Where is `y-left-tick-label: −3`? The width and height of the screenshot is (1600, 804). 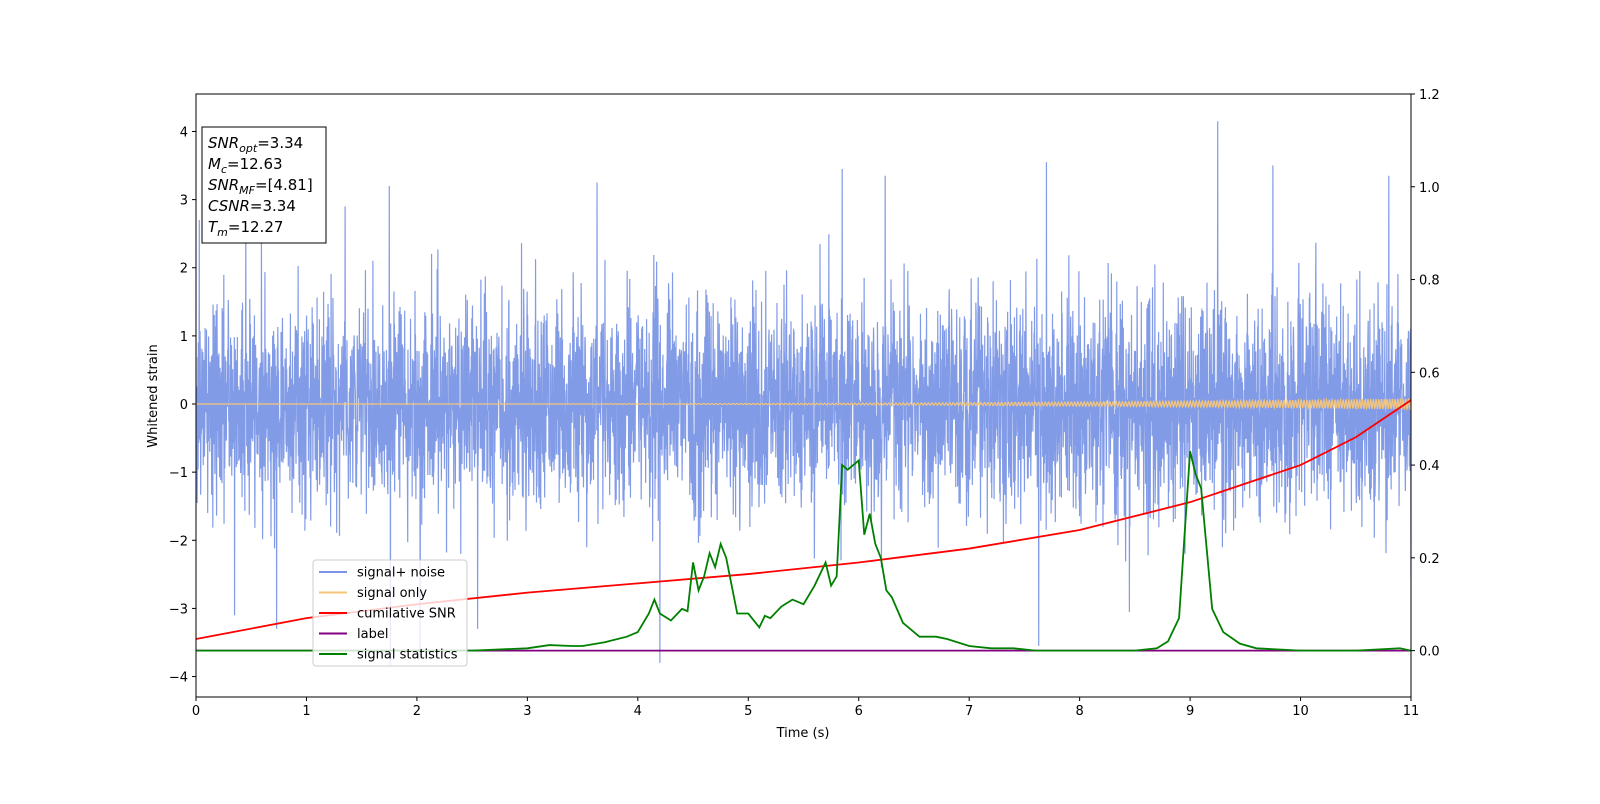 y-left-tick-label: −3 is located at coordinates (178, 609).